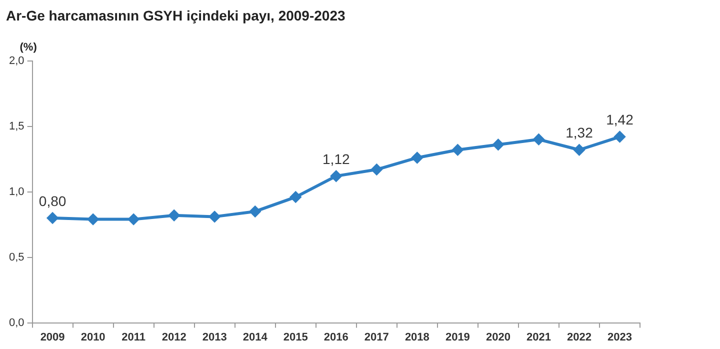 The height and width of the screenshot is (349, 720). What do you see at coordinates (457, 337) in the screenshot?
I see `x-tick-label: 2019` at bounding box center [457, 337].